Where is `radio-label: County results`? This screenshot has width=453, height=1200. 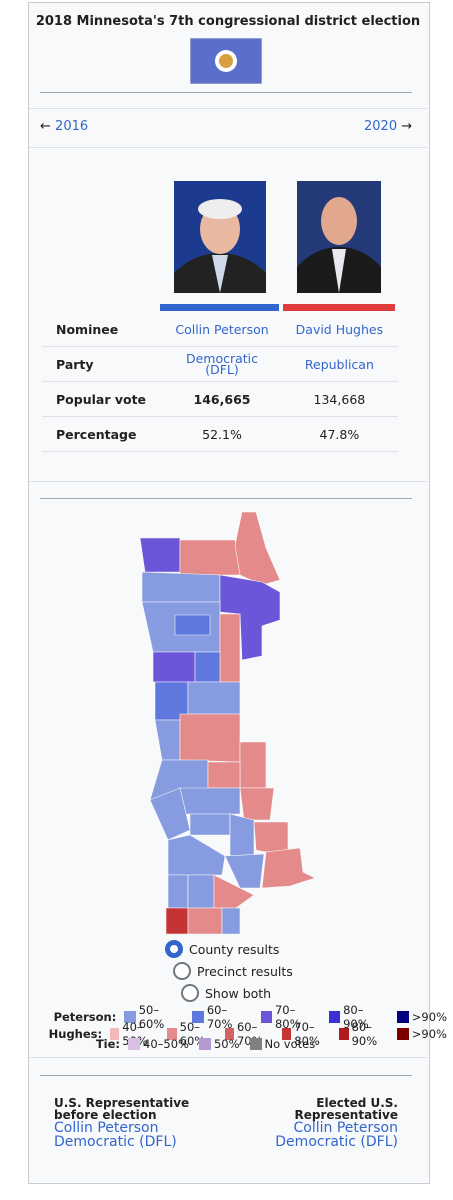
radio-label: County results is located at coordinates (234, 949).